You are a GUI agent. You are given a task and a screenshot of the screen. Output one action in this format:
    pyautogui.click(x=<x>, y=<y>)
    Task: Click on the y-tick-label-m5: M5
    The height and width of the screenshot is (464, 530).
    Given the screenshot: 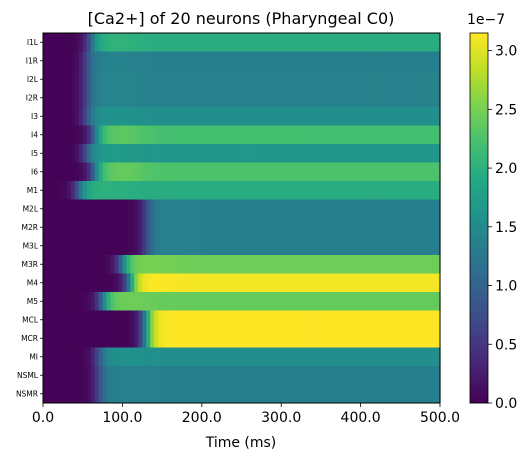 What is the action you would take?
    pyautogui.click(x=32, y=301)
    